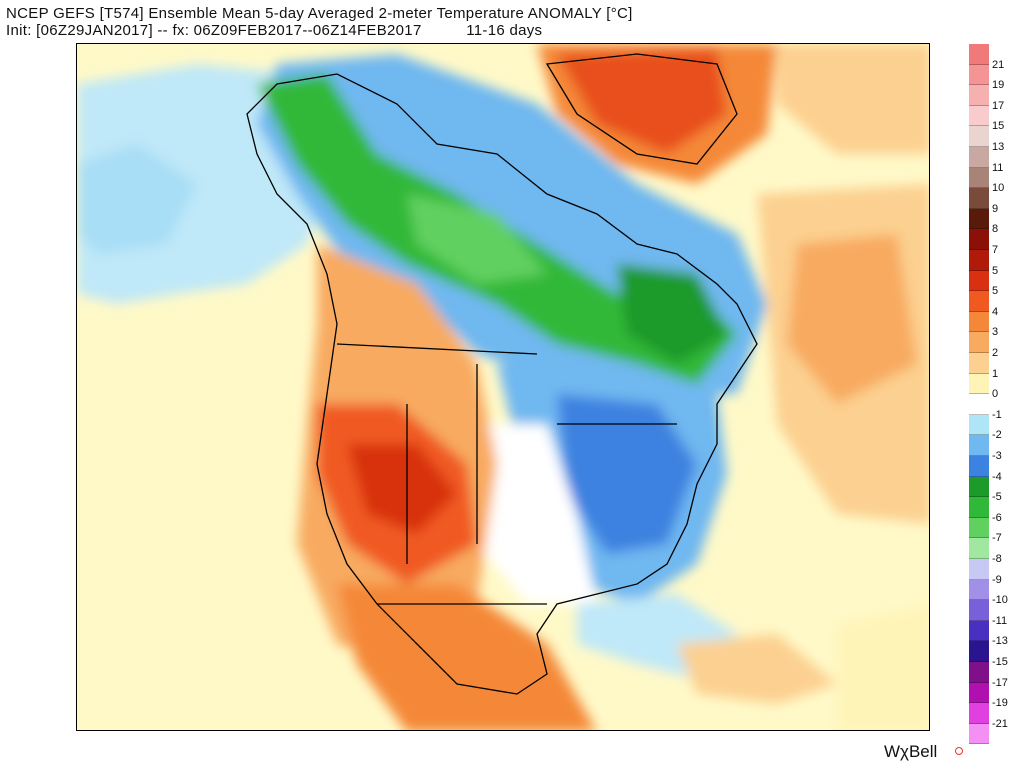  I want to click on colorbar-label: -13, so click(1000, 641).